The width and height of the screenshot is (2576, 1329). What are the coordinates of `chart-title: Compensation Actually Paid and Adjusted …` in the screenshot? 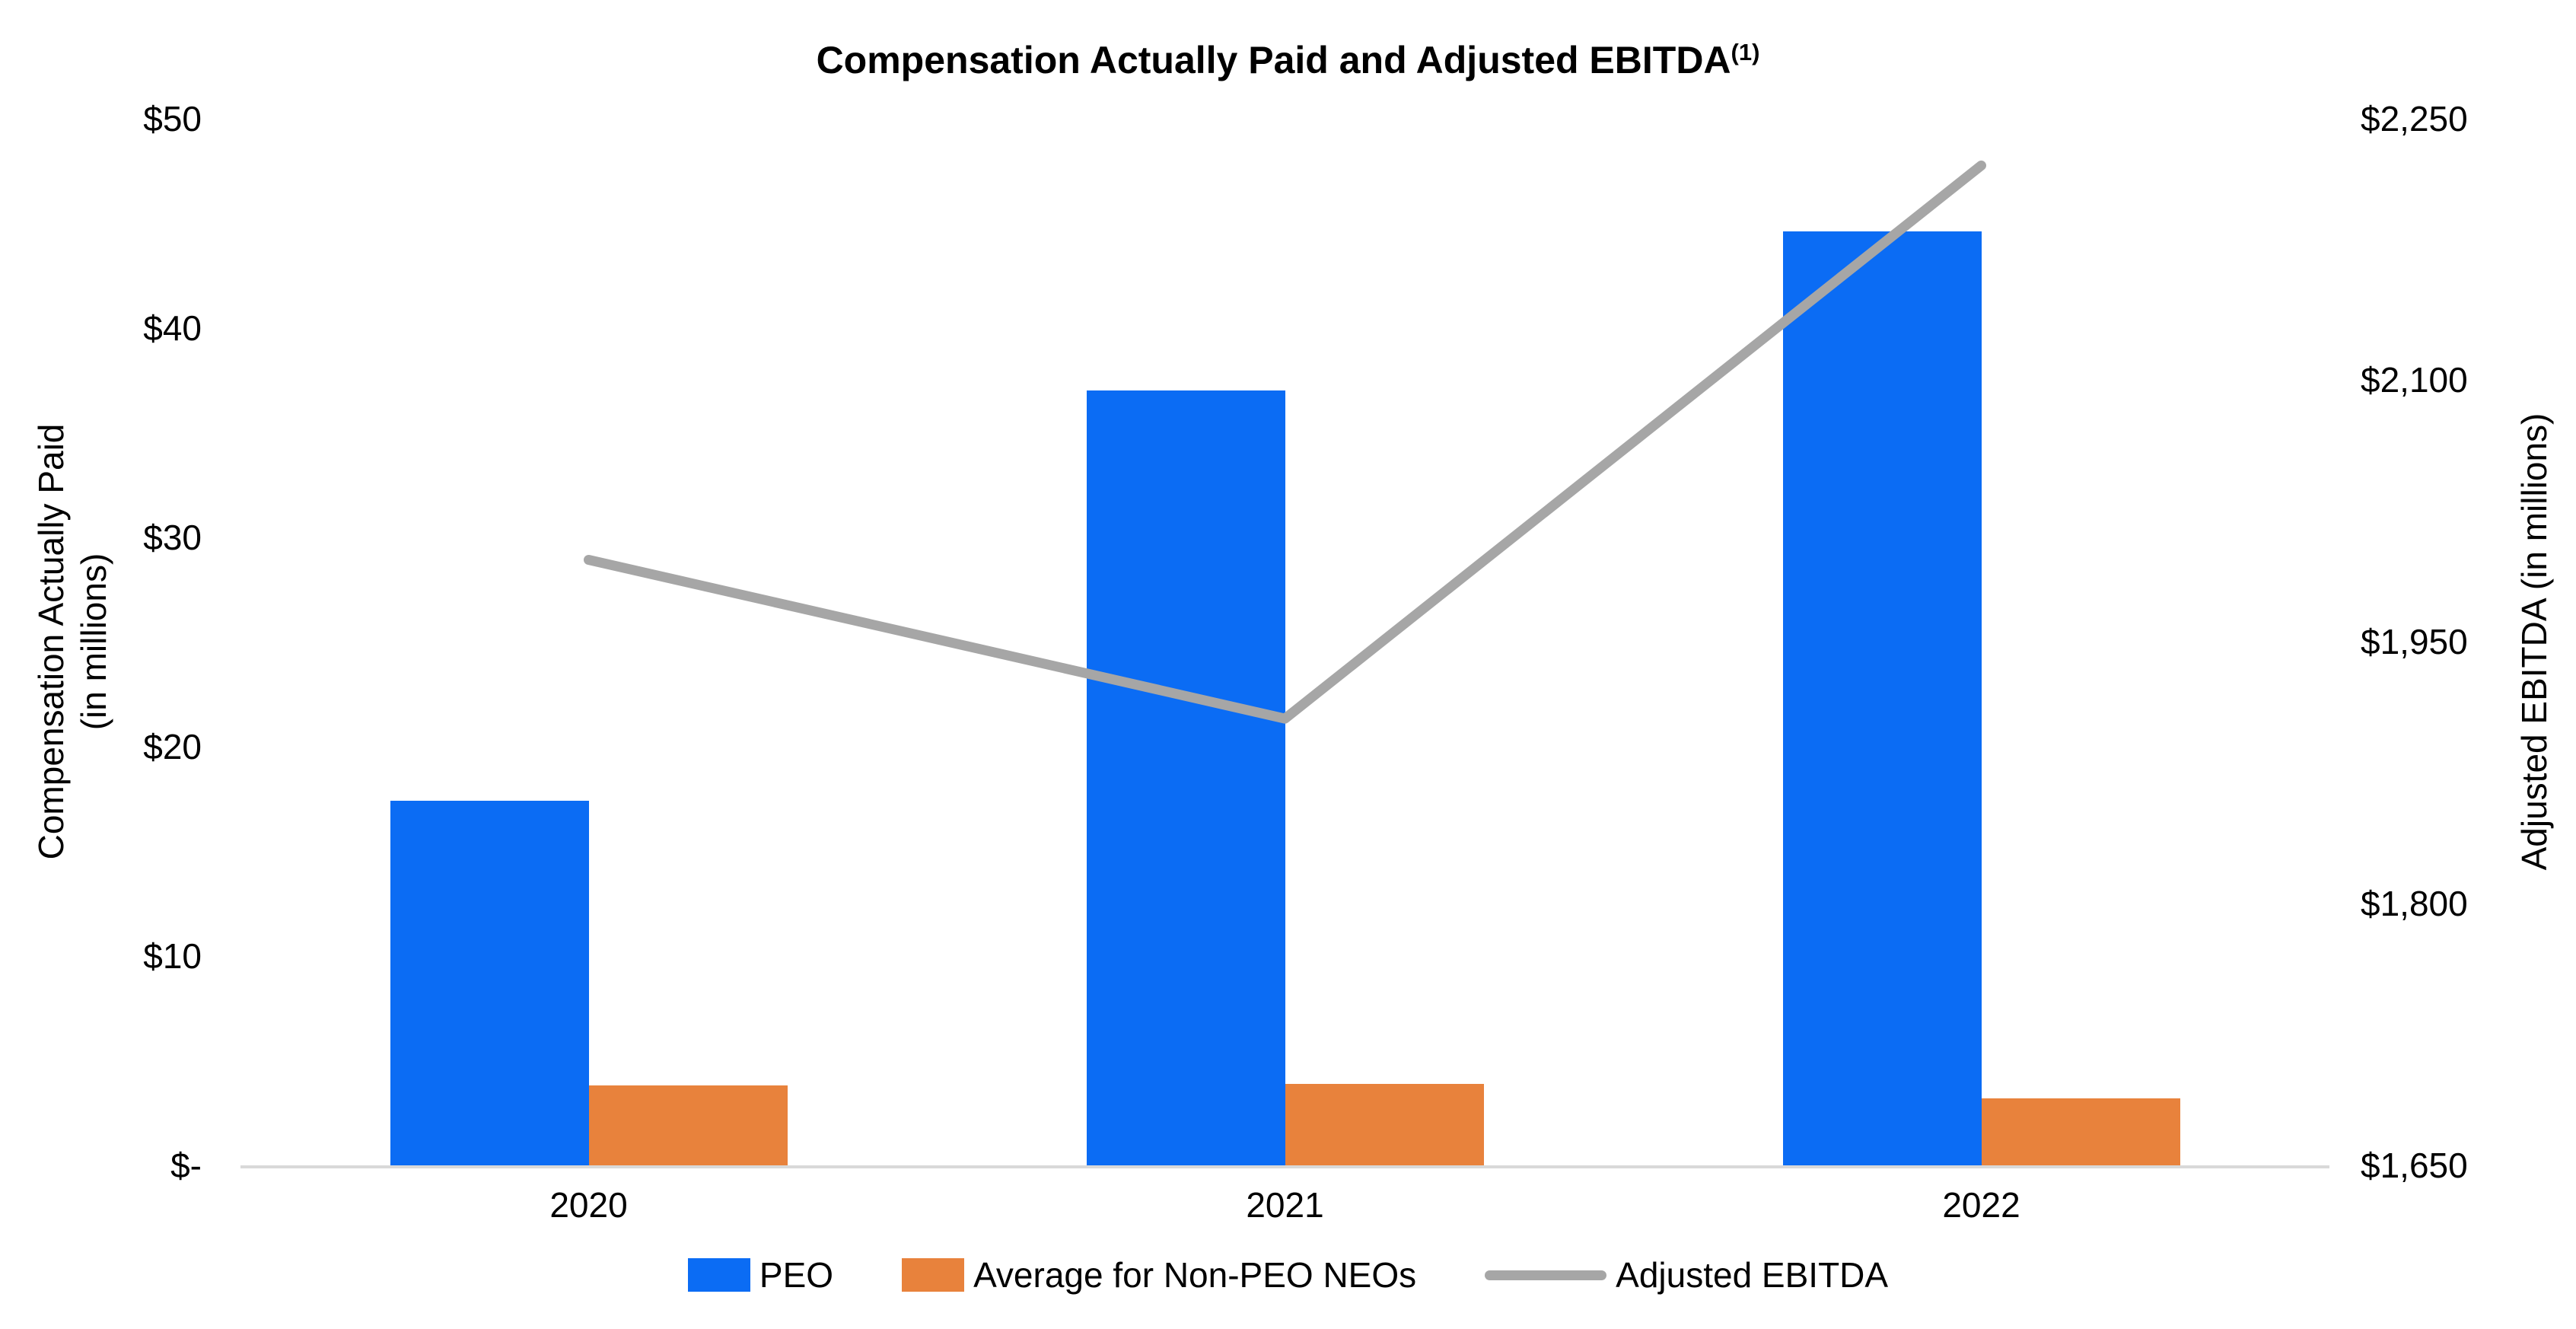 It's located at (1288, 63).